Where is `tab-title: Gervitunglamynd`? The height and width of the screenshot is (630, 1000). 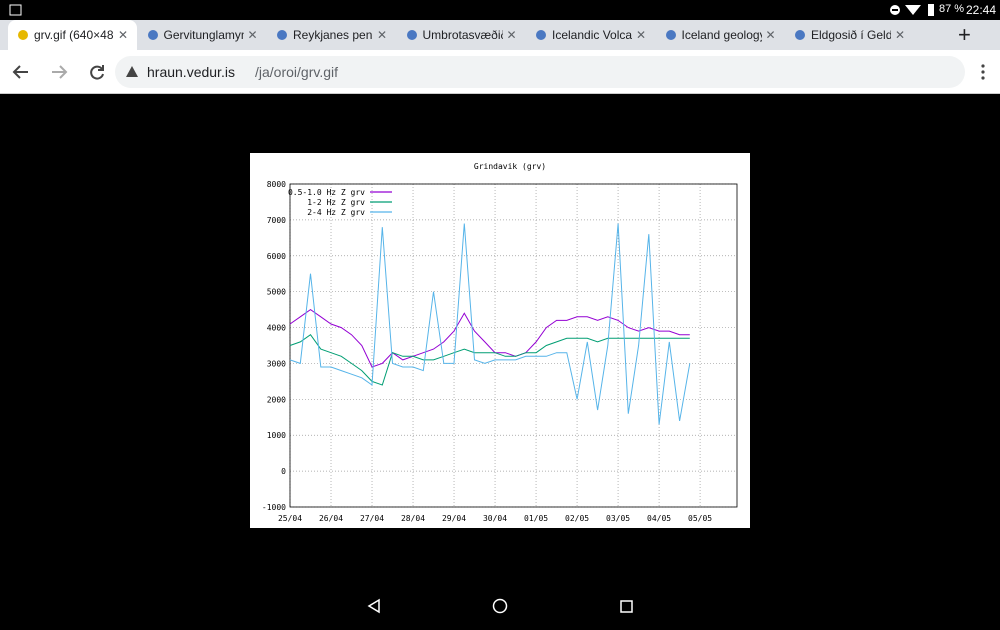
tab-title: Gervitunglamynd is located at coordinates (203, 35).